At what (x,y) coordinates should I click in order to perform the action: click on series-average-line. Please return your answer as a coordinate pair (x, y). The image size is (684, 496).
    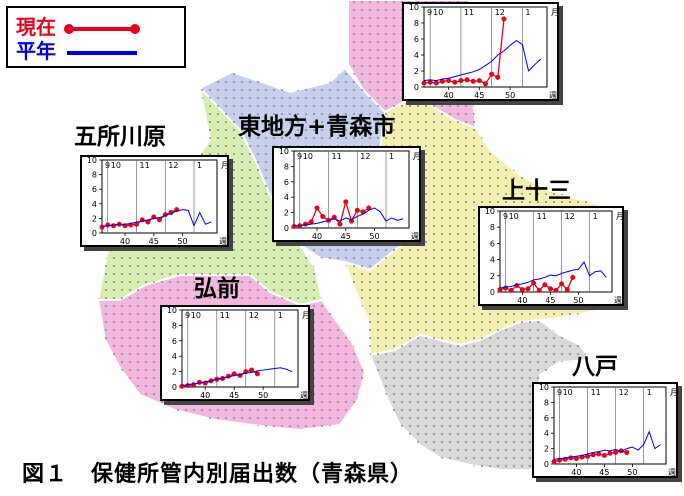
    Looking at the image, I should click on (349, 217).